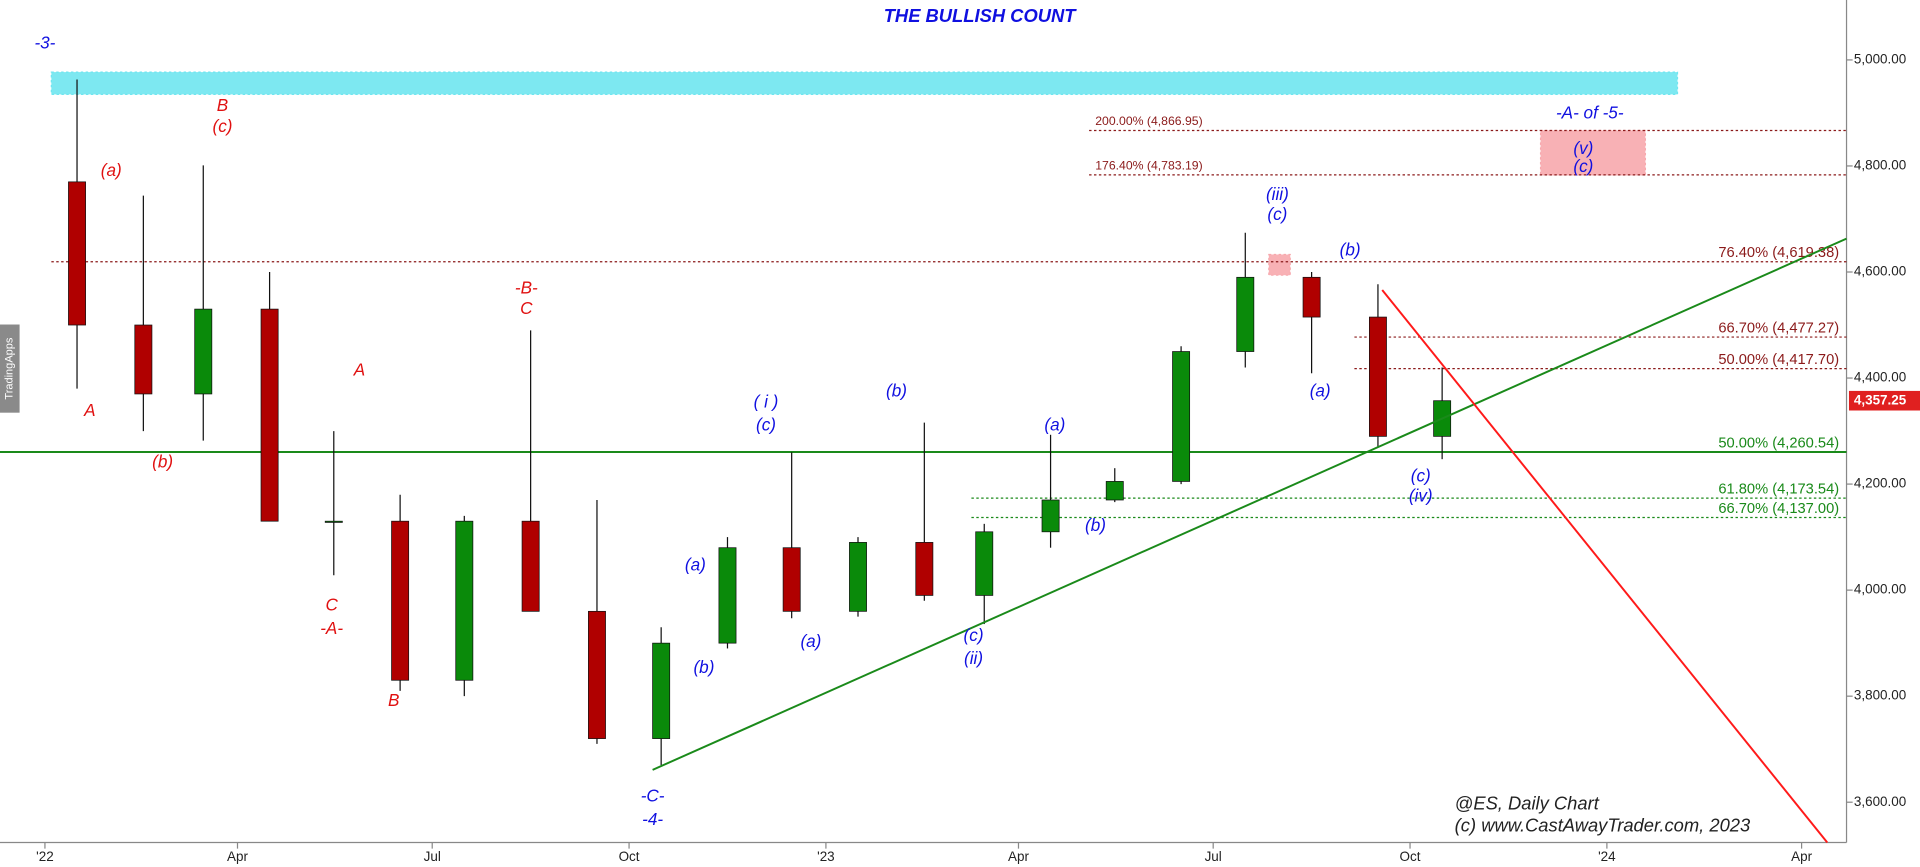 The image size is (1920, 867). Describe the element at coordinates (1880, 271) in the screenshot. I see `y-tick-label: 4,600.00` at that location.